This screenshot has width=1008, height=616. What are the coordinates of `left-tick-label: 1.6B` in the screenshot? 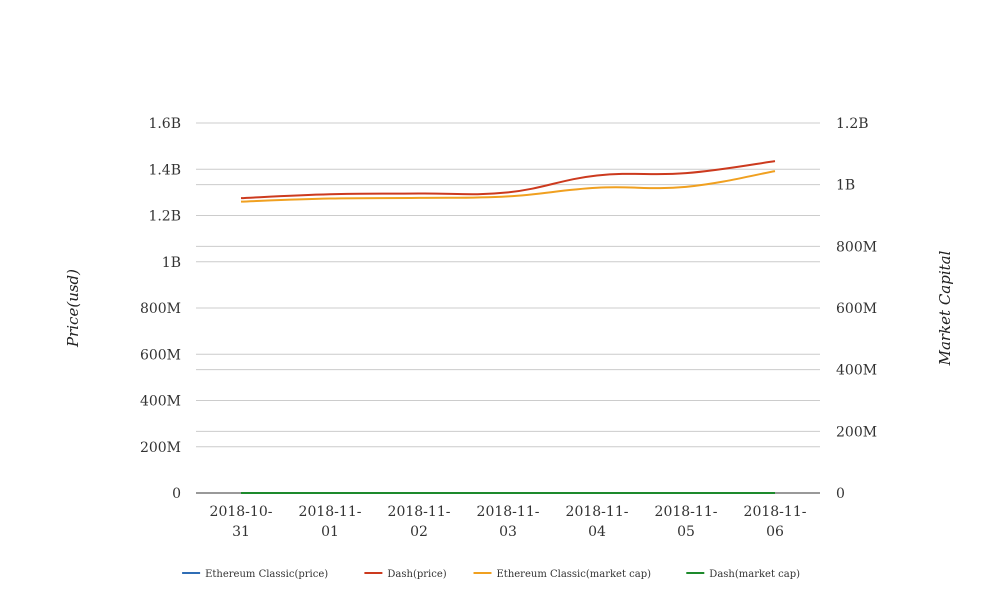 It's located at (164, 124).